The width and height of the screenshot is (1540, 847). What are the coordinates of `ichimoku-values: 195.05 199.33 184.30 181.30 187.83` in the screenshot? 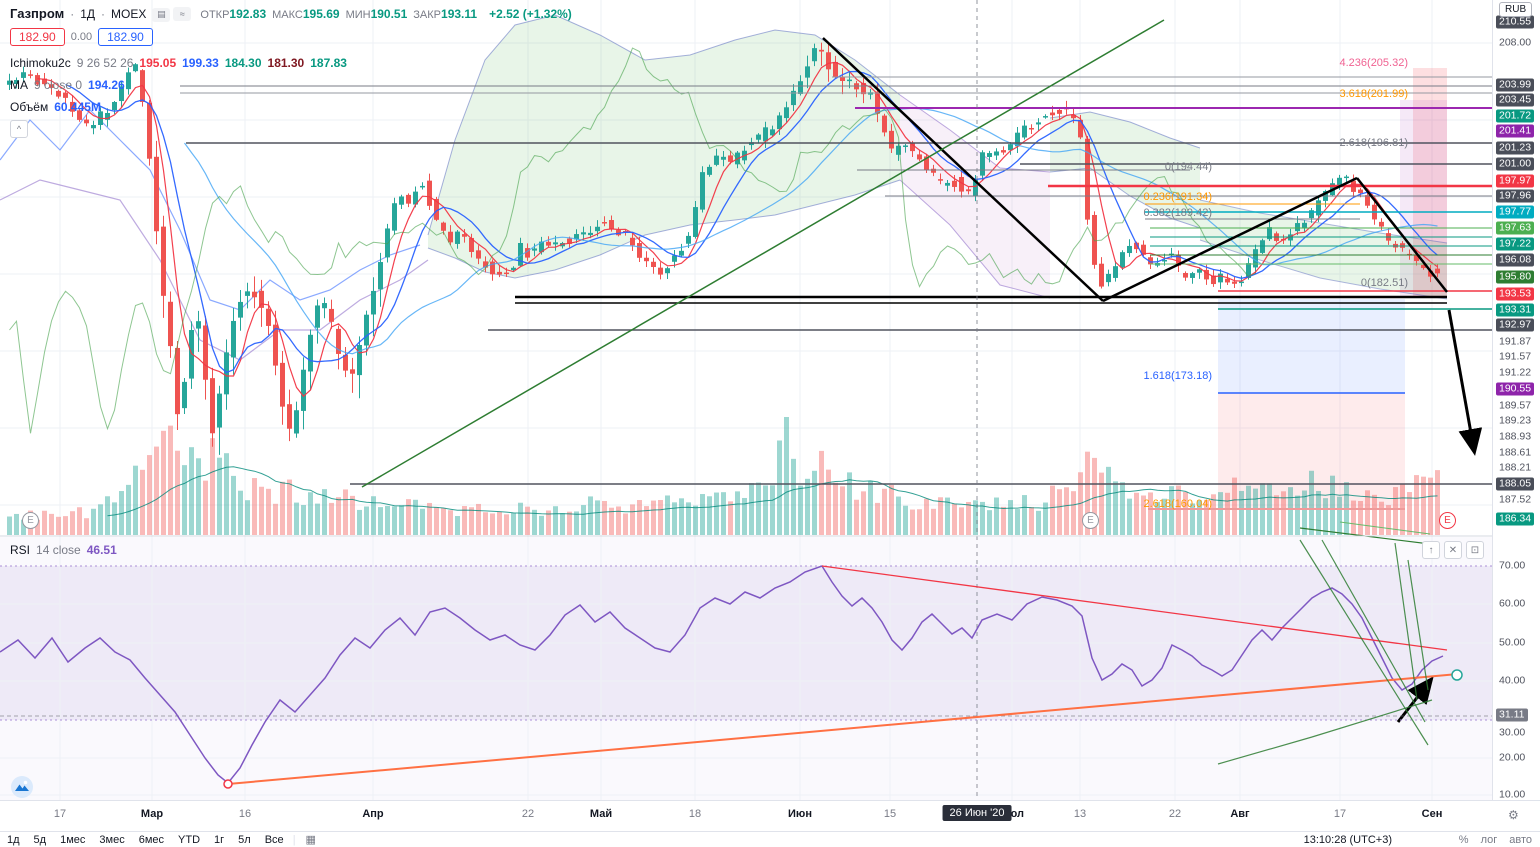 It's located at (246, 63).